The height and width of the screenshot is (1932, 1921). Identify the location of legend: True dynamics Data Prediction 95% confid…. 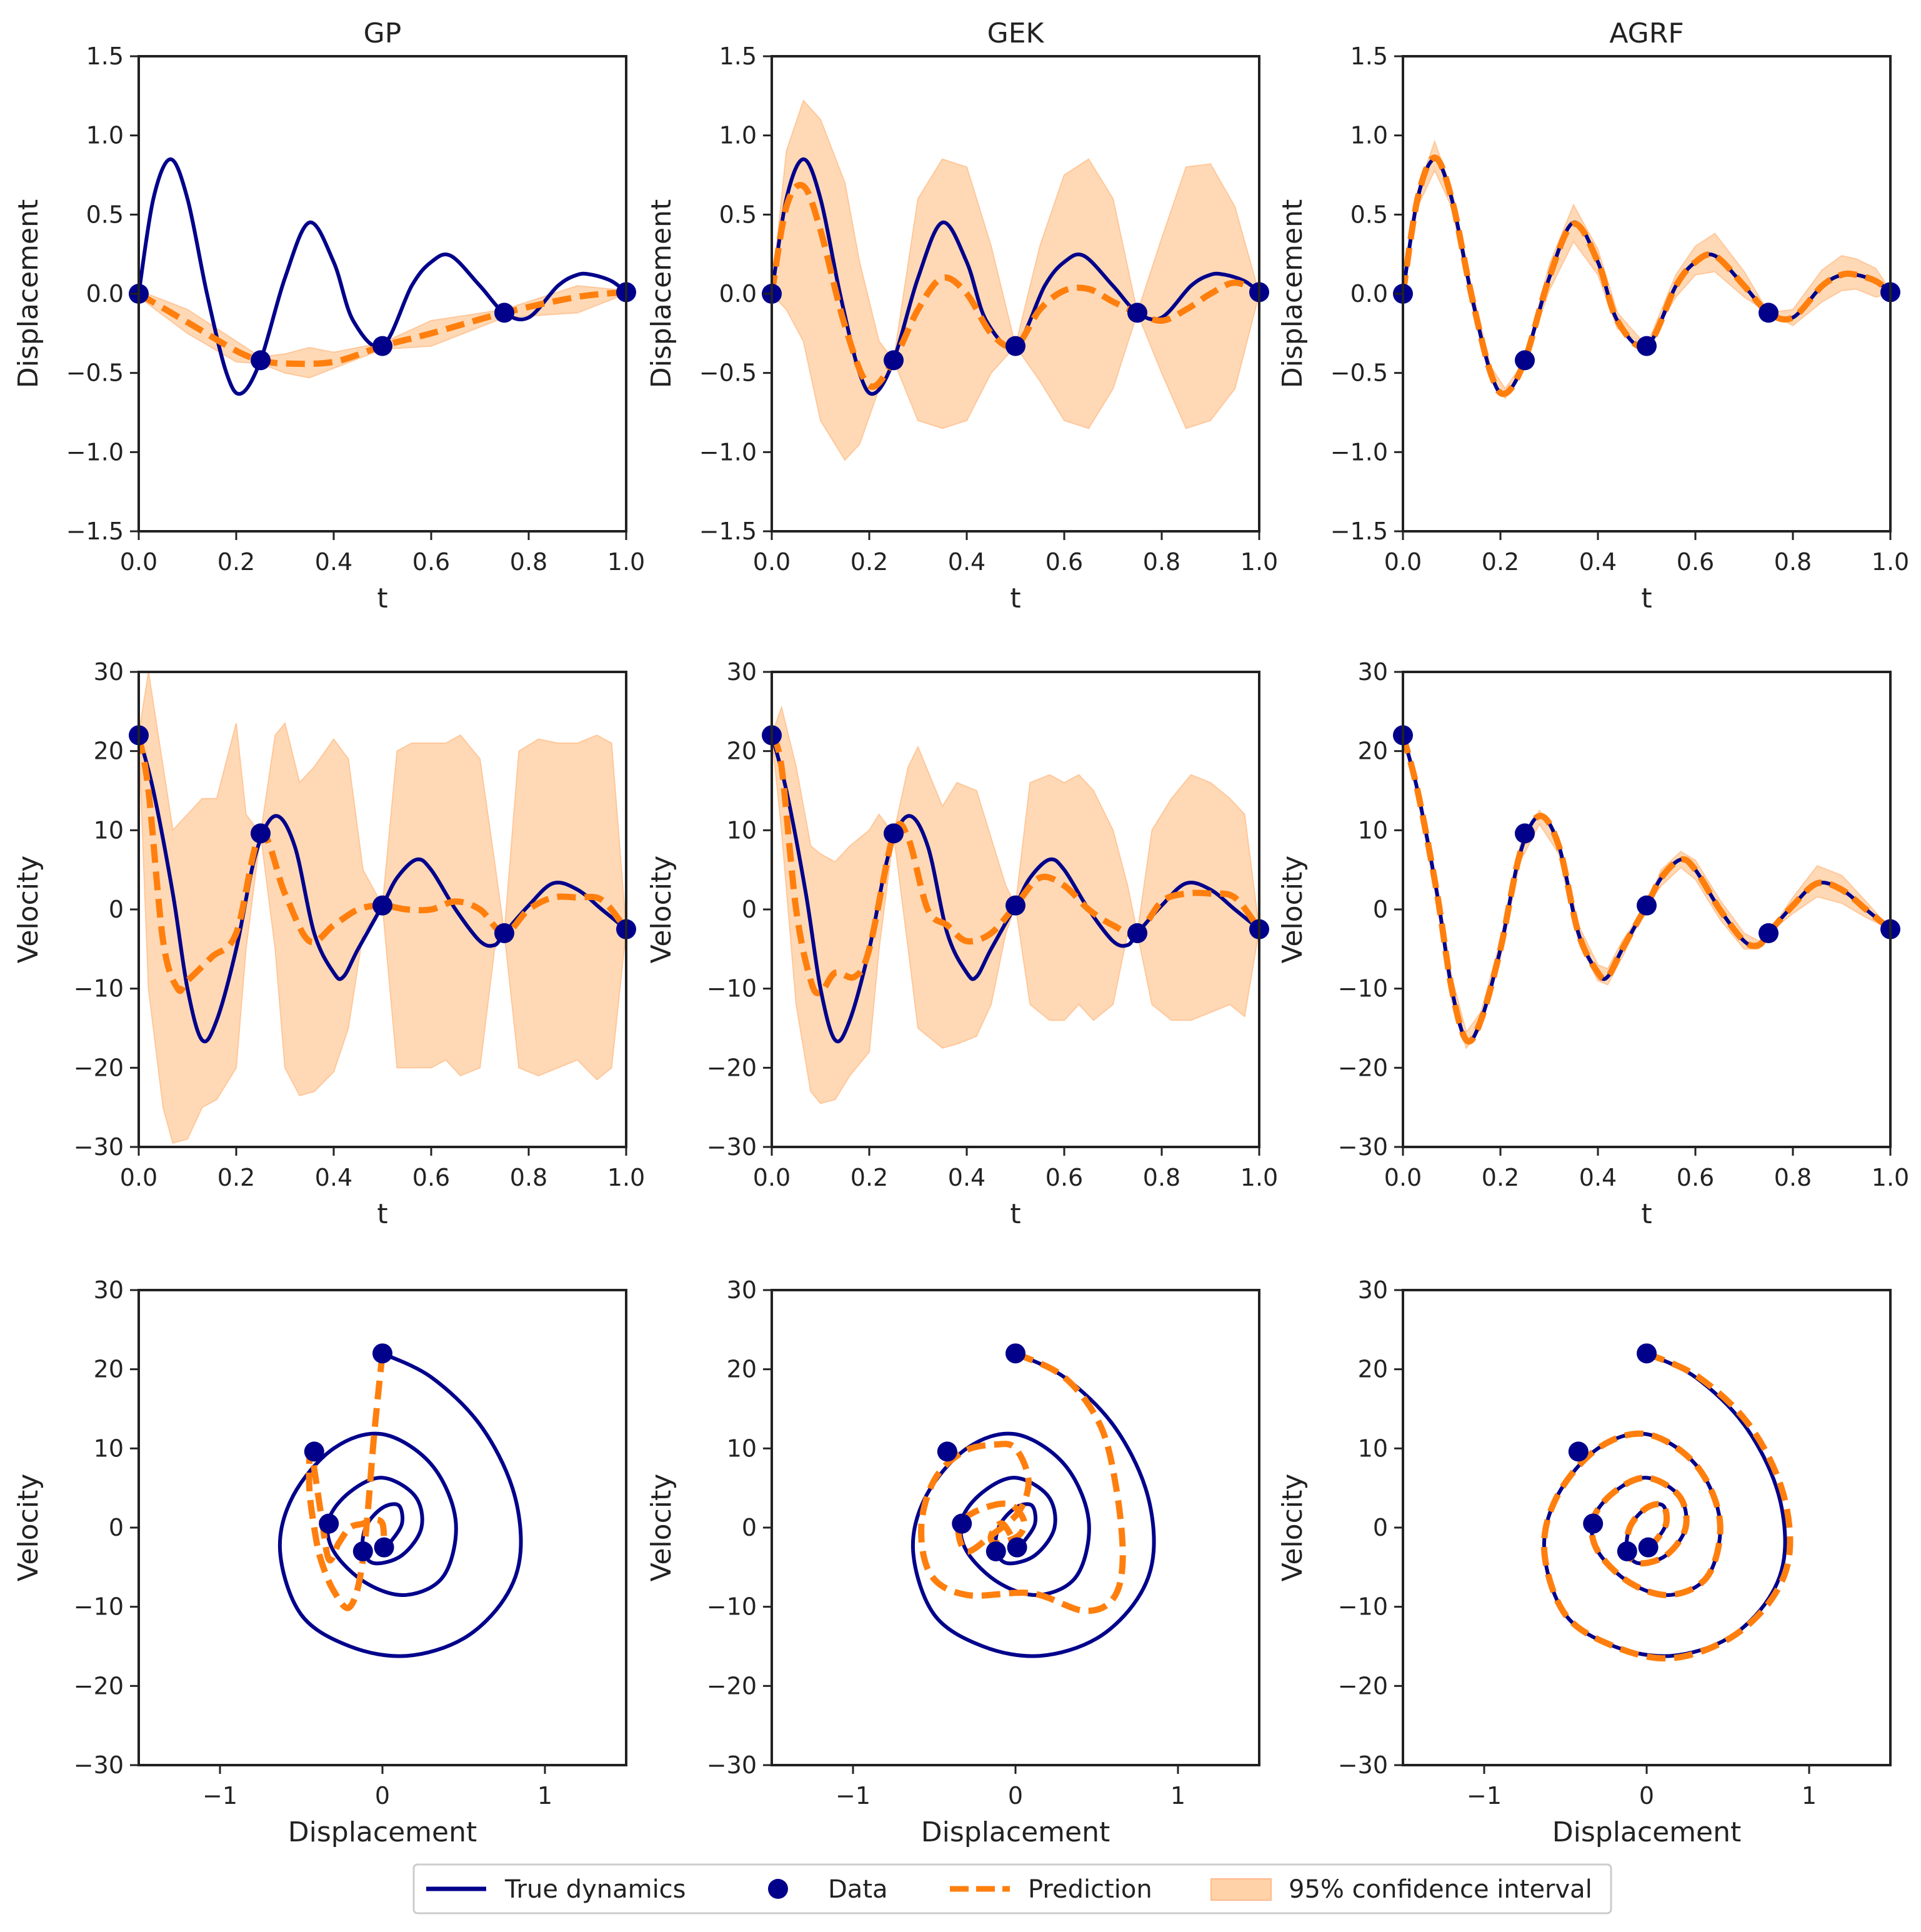
(1012, 1888).